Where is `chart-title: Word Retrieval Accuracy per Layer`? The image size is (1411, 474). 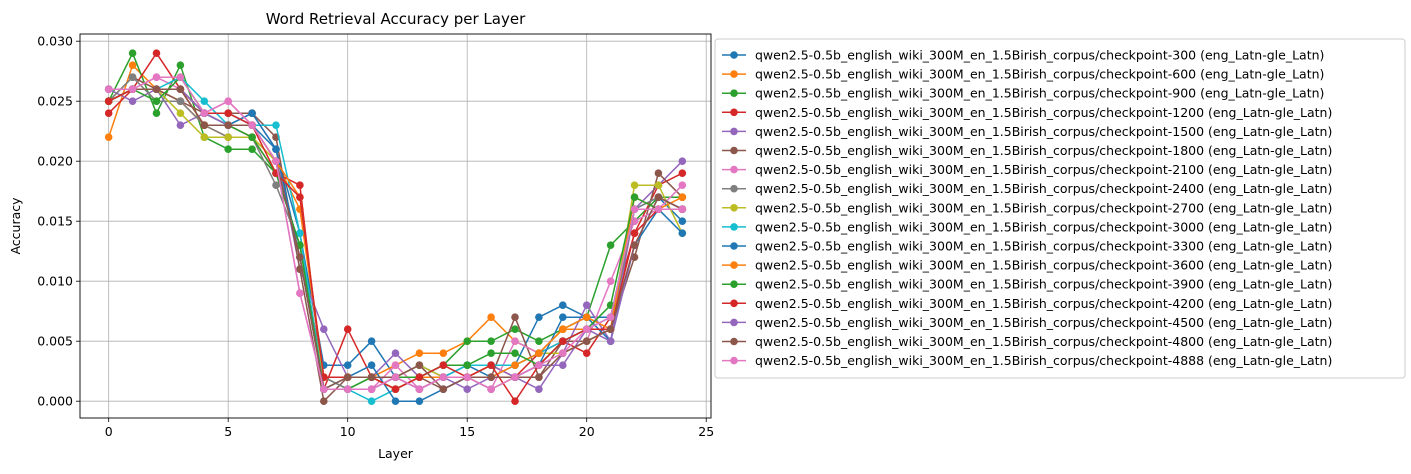
chart-title: Word Retrieval Accuracy per Layer is located at coordinates (396, 19).